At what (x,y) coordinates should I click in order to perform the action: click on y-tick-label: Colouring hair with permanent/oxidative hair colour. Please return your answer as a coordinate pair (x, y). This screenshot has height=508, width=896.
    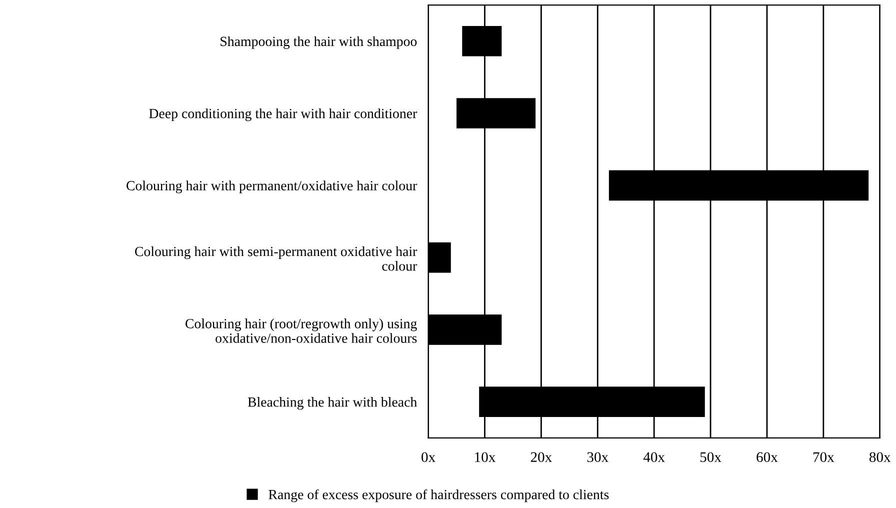
    Looking at the image, I should click on (272, 187).